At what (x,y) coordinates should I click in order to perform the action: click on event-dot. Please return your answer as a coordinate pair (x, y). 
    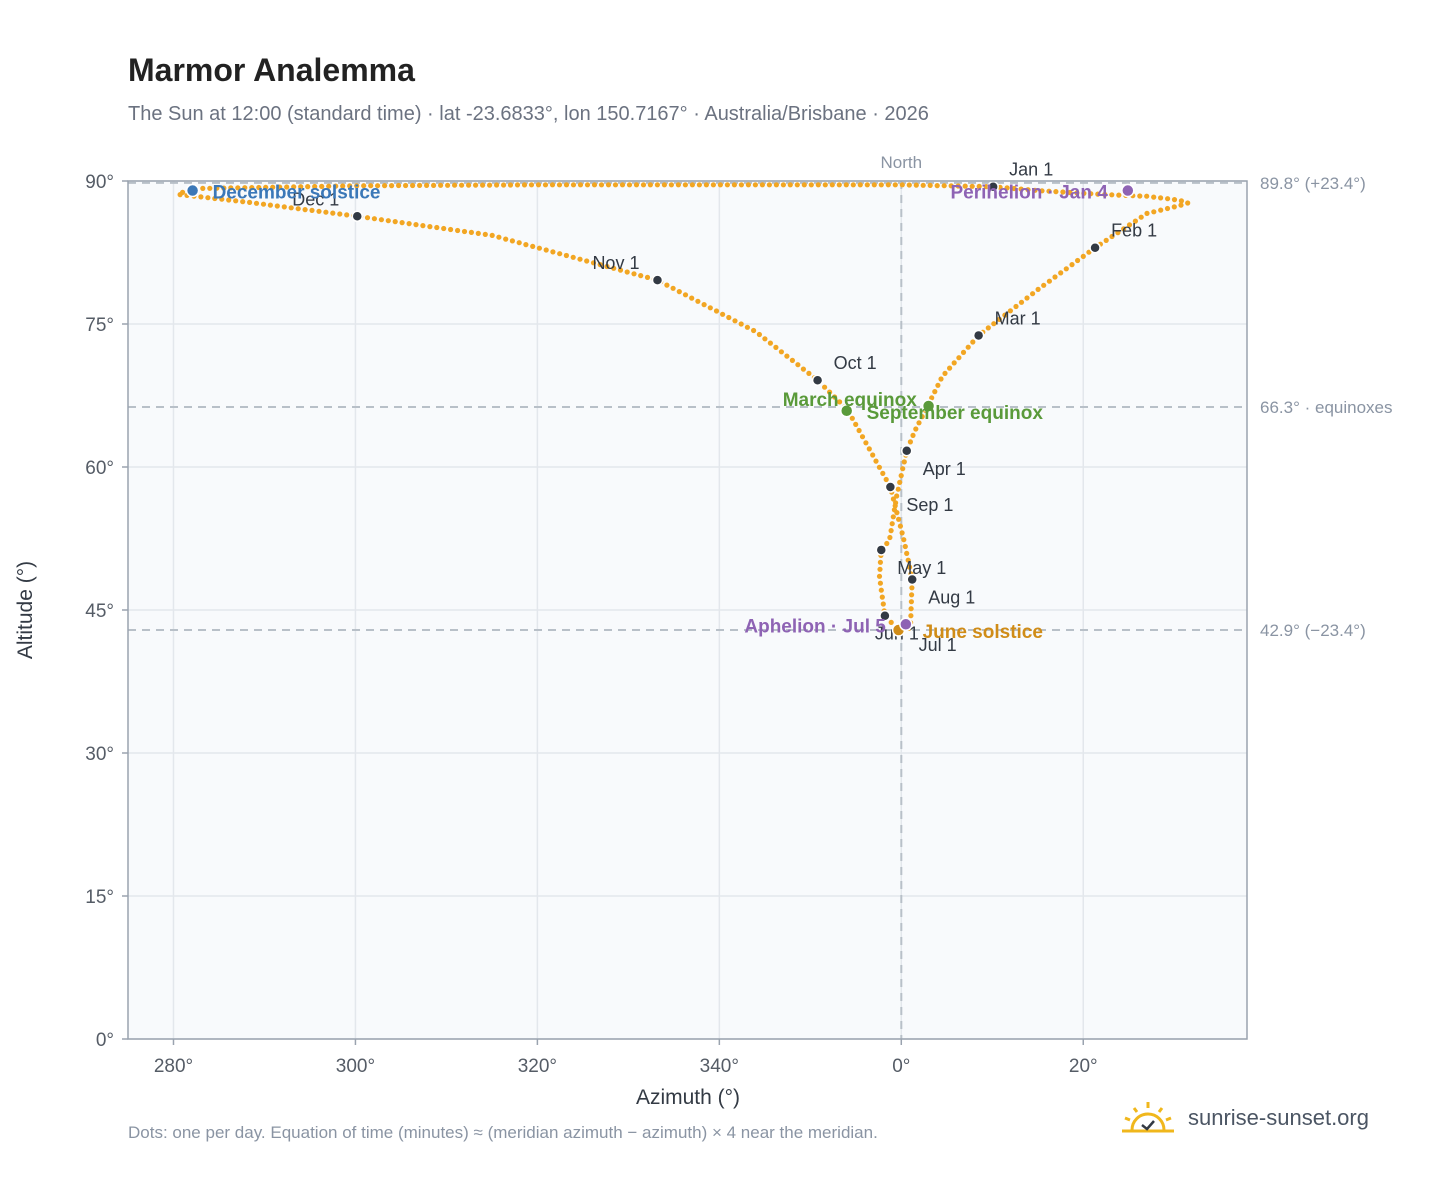
    Looking at the image, I should click on (1128, 190).